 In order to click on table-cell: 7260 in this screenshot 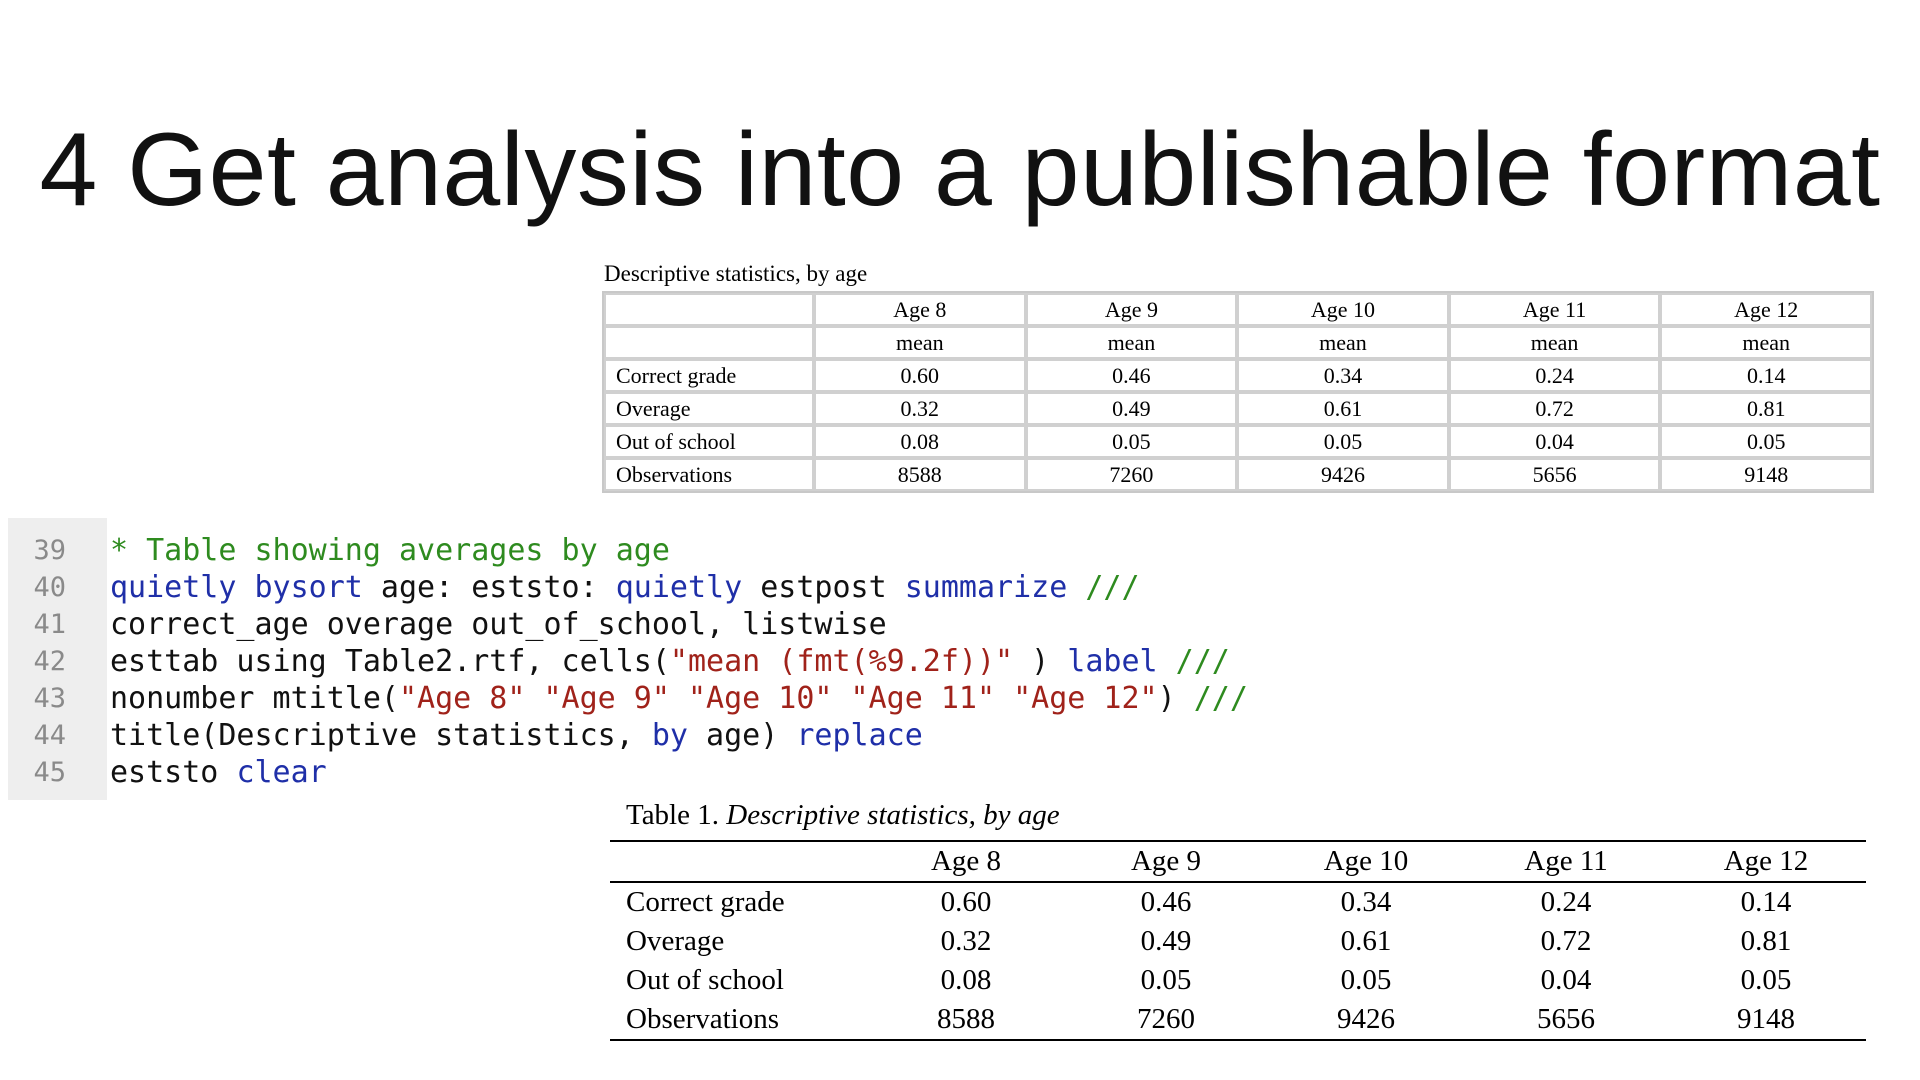, I will do `click(1131, 474)`.